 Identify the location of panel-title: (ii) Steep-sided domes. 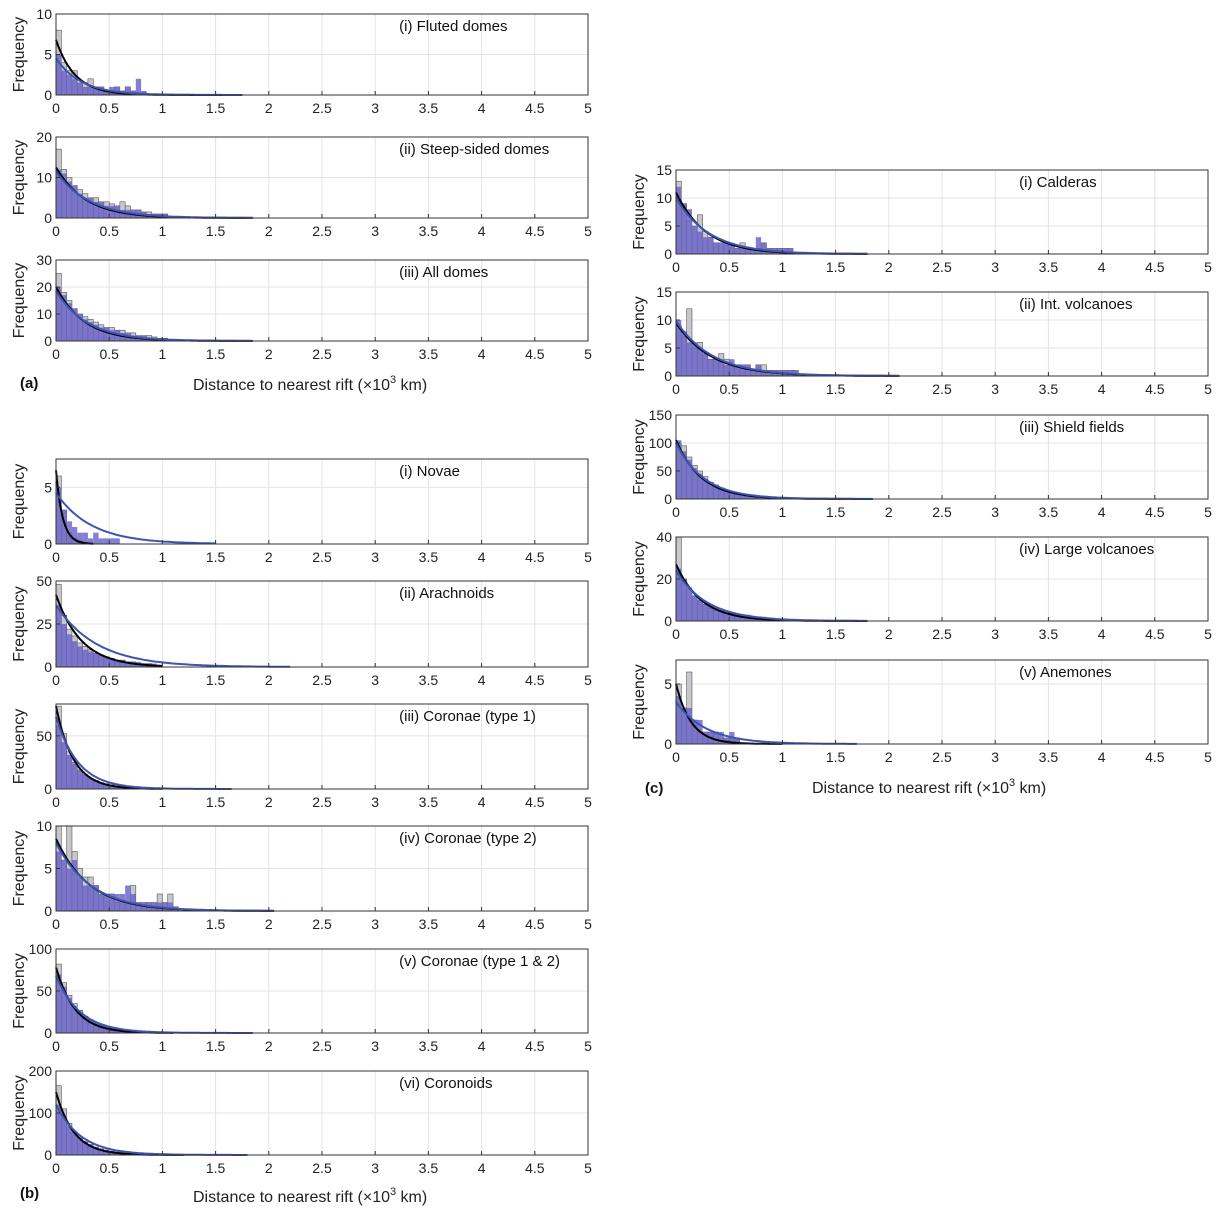
(474, 149).